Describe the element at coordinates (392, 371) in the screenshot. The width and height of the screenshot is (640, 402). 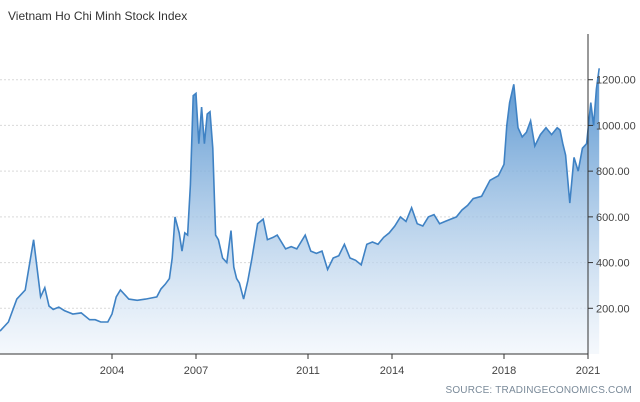
I see `x-tick-label: 2014` at that location.